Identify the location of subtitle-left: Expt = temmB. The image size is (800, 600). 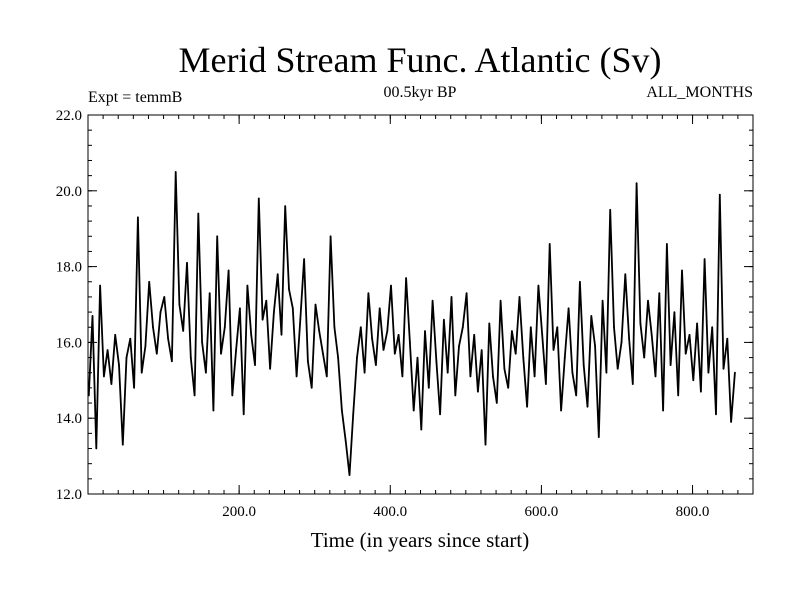
(135, 97).